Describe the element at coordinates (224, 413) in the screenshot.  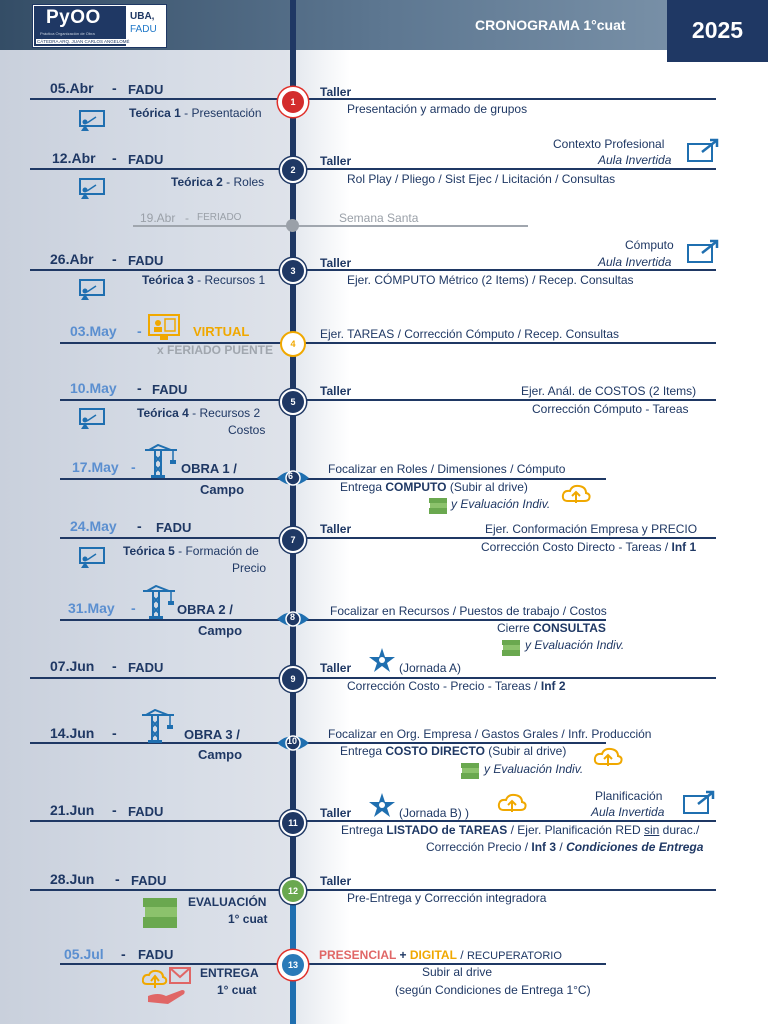
I see `theory-topic: - Recursos 2` at that location.